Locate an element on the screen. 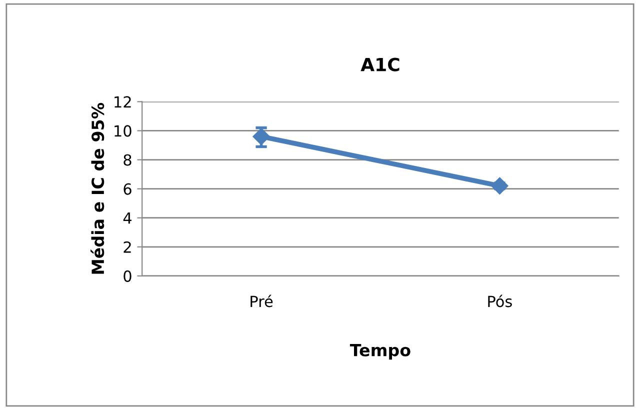 This screenshot has height=410, width=640. y-tick-label: 2 is located at coordinates (127, 247).